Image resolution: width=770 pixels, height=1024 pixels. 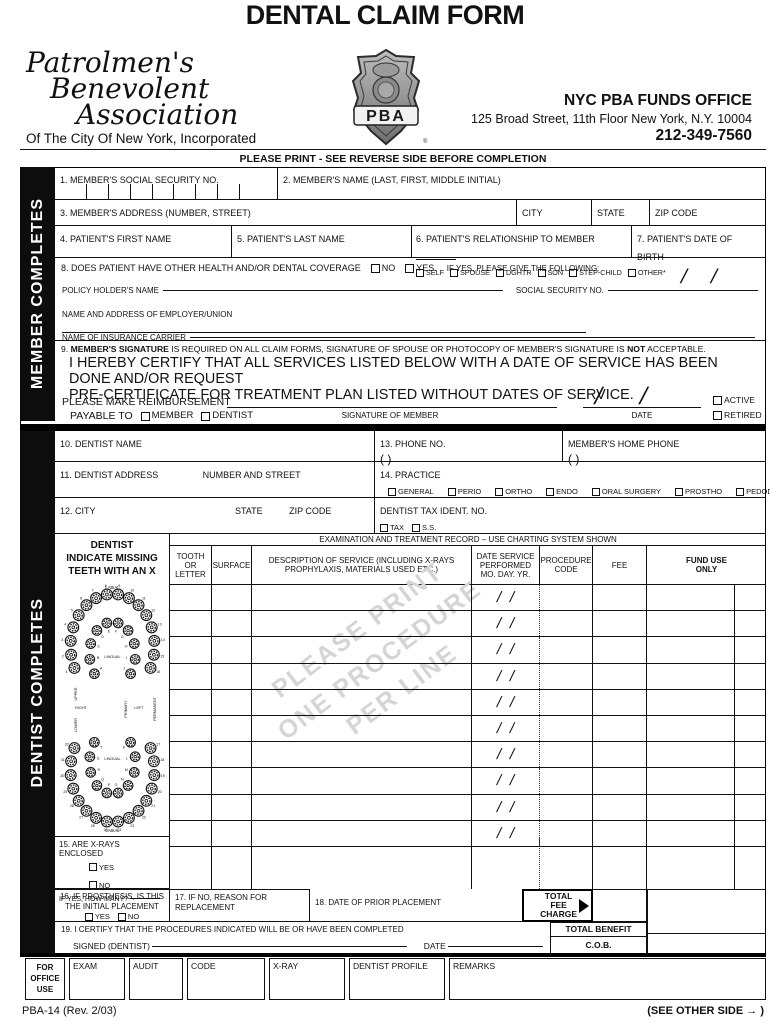 What do you see at coordinates (607, 979) in the screenshot?
I see `office-use-box-remarks: REMARKS` at bounding box center [607, 979].